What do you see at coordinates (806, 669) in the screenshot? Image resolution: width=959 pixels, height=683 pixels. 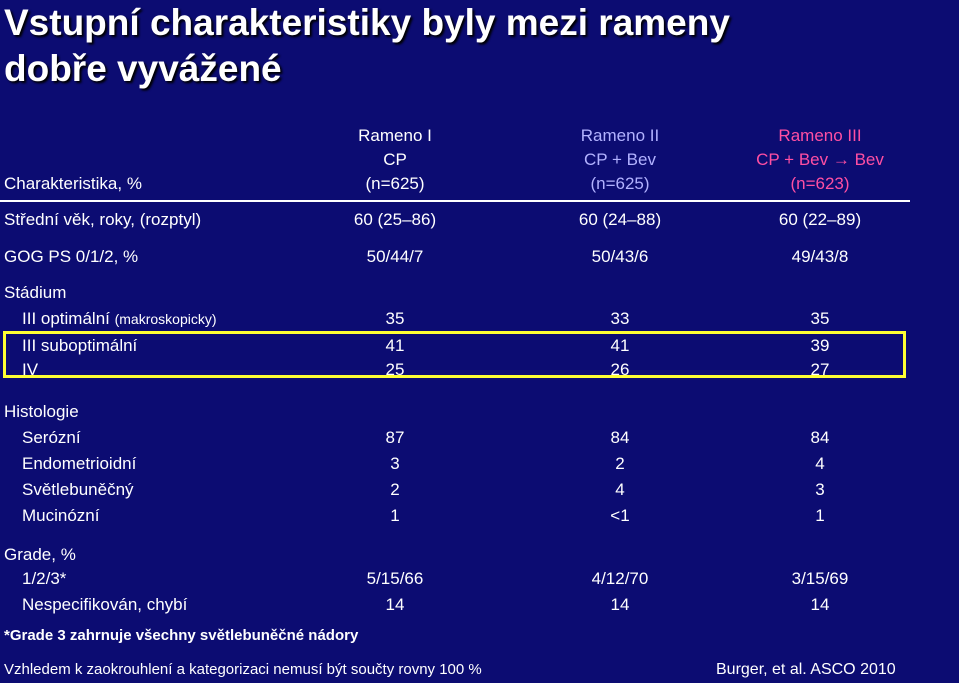 I see `citation: Burger, et al. ASCO 2010` at bounding box center [806, 669].